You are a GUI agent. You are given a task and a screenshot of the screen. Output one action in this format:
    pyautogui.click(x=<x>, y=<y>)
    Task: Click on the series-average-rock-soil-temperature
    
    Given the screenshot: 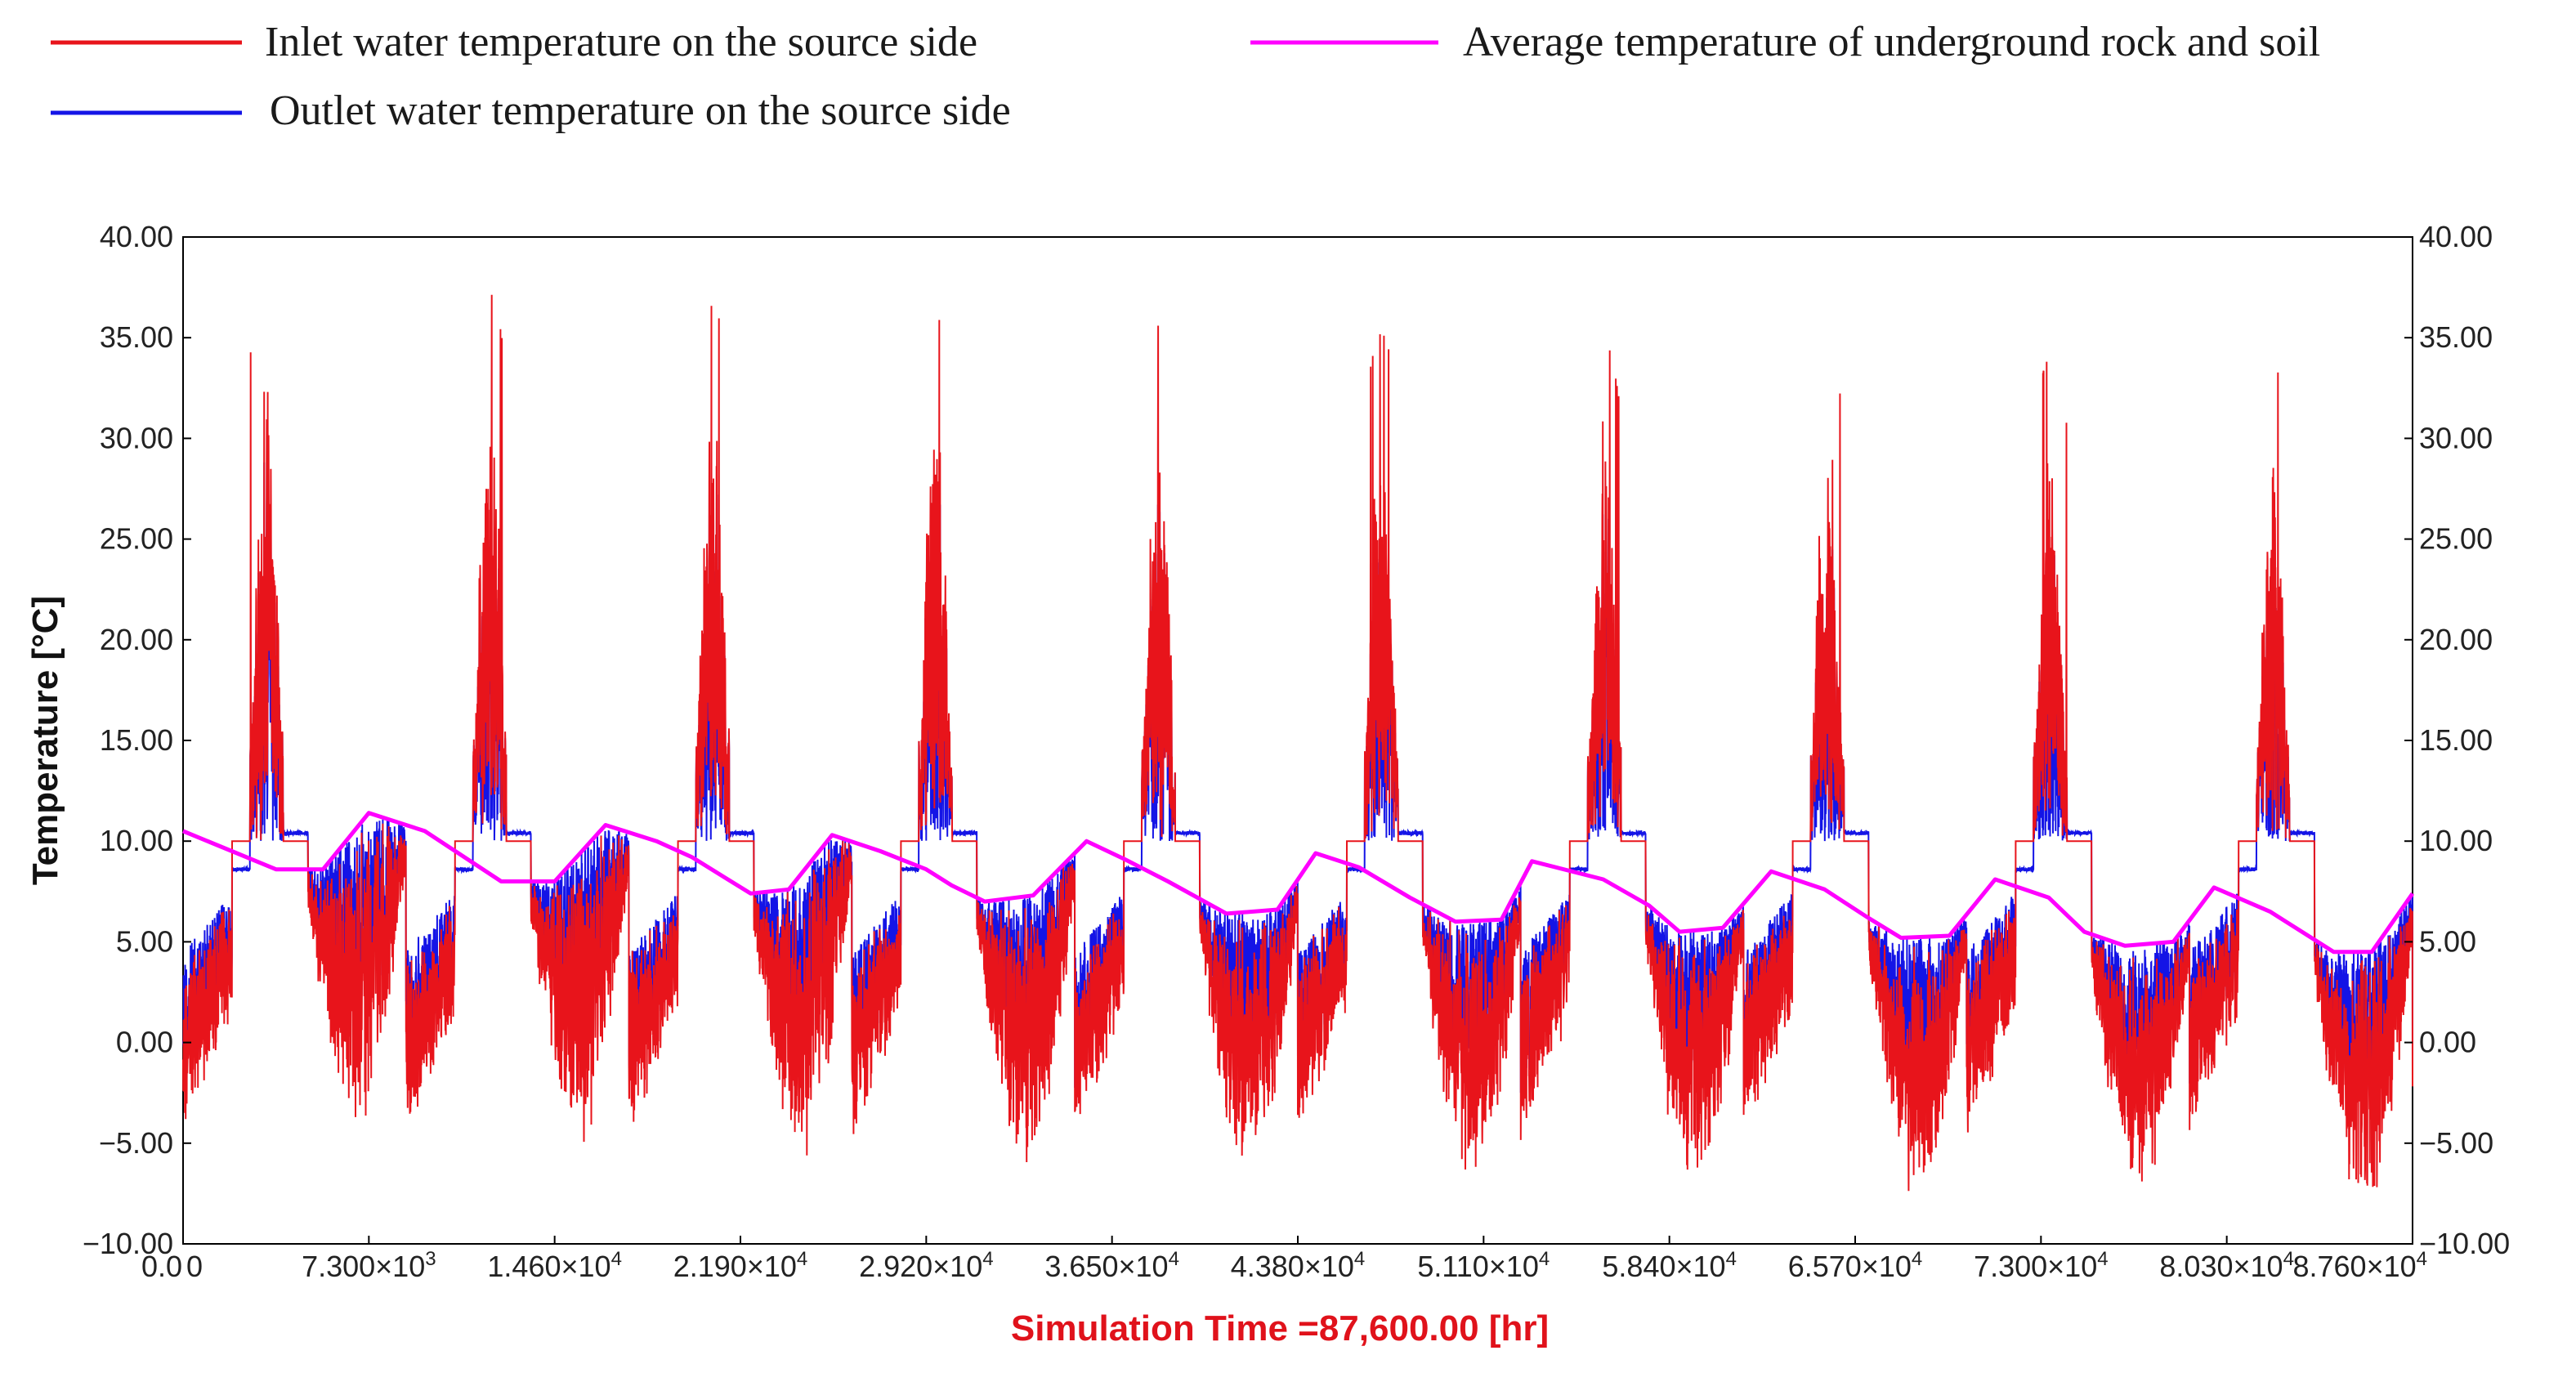 What is the action you would take?
    pyautogui.click(x=1298, y=883)
    